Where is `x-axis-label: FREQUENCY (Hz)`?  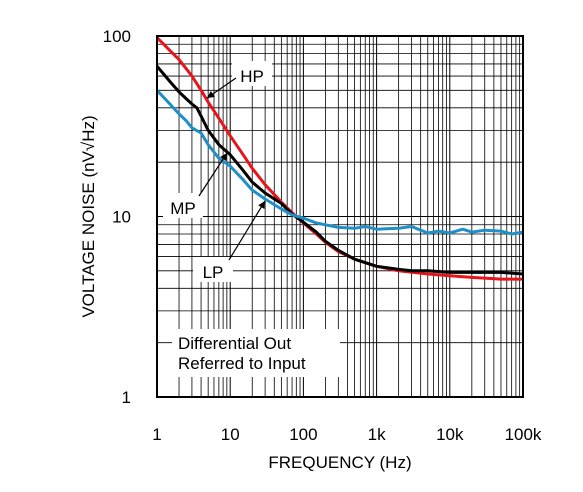
x-axis-label: FREQUENCY (Hz) is located at coordinates (339, 462).